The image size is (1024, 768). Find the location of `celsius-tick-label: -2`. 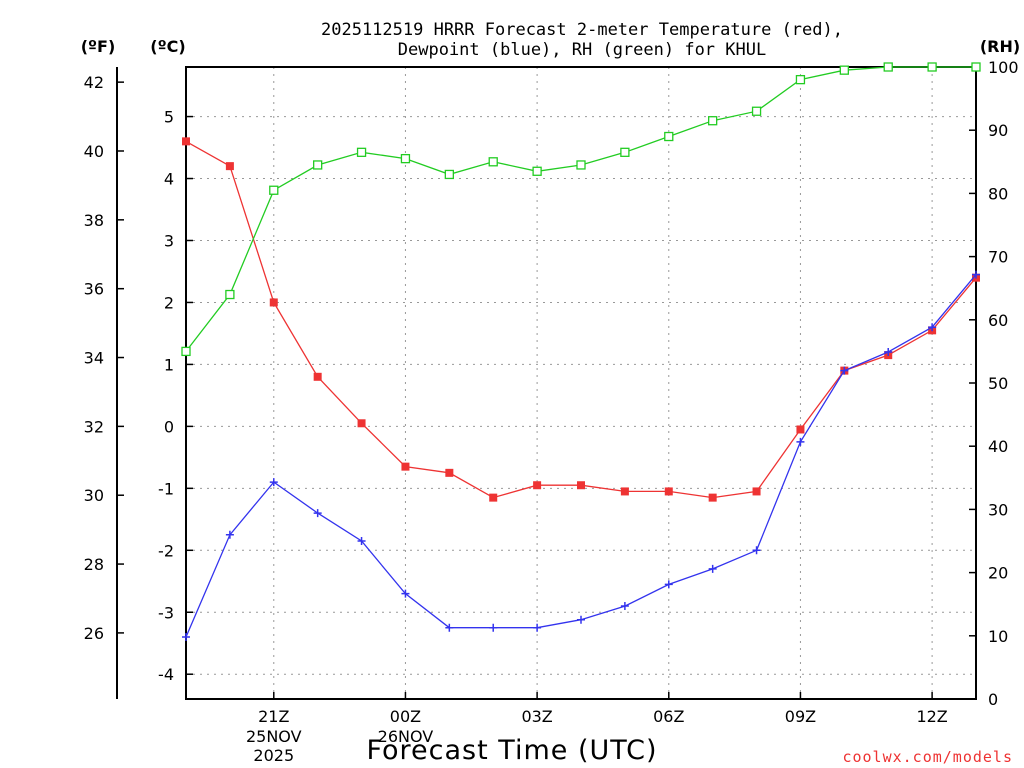

celsius-tick-label: -2 is located at coordinates (166, 550).